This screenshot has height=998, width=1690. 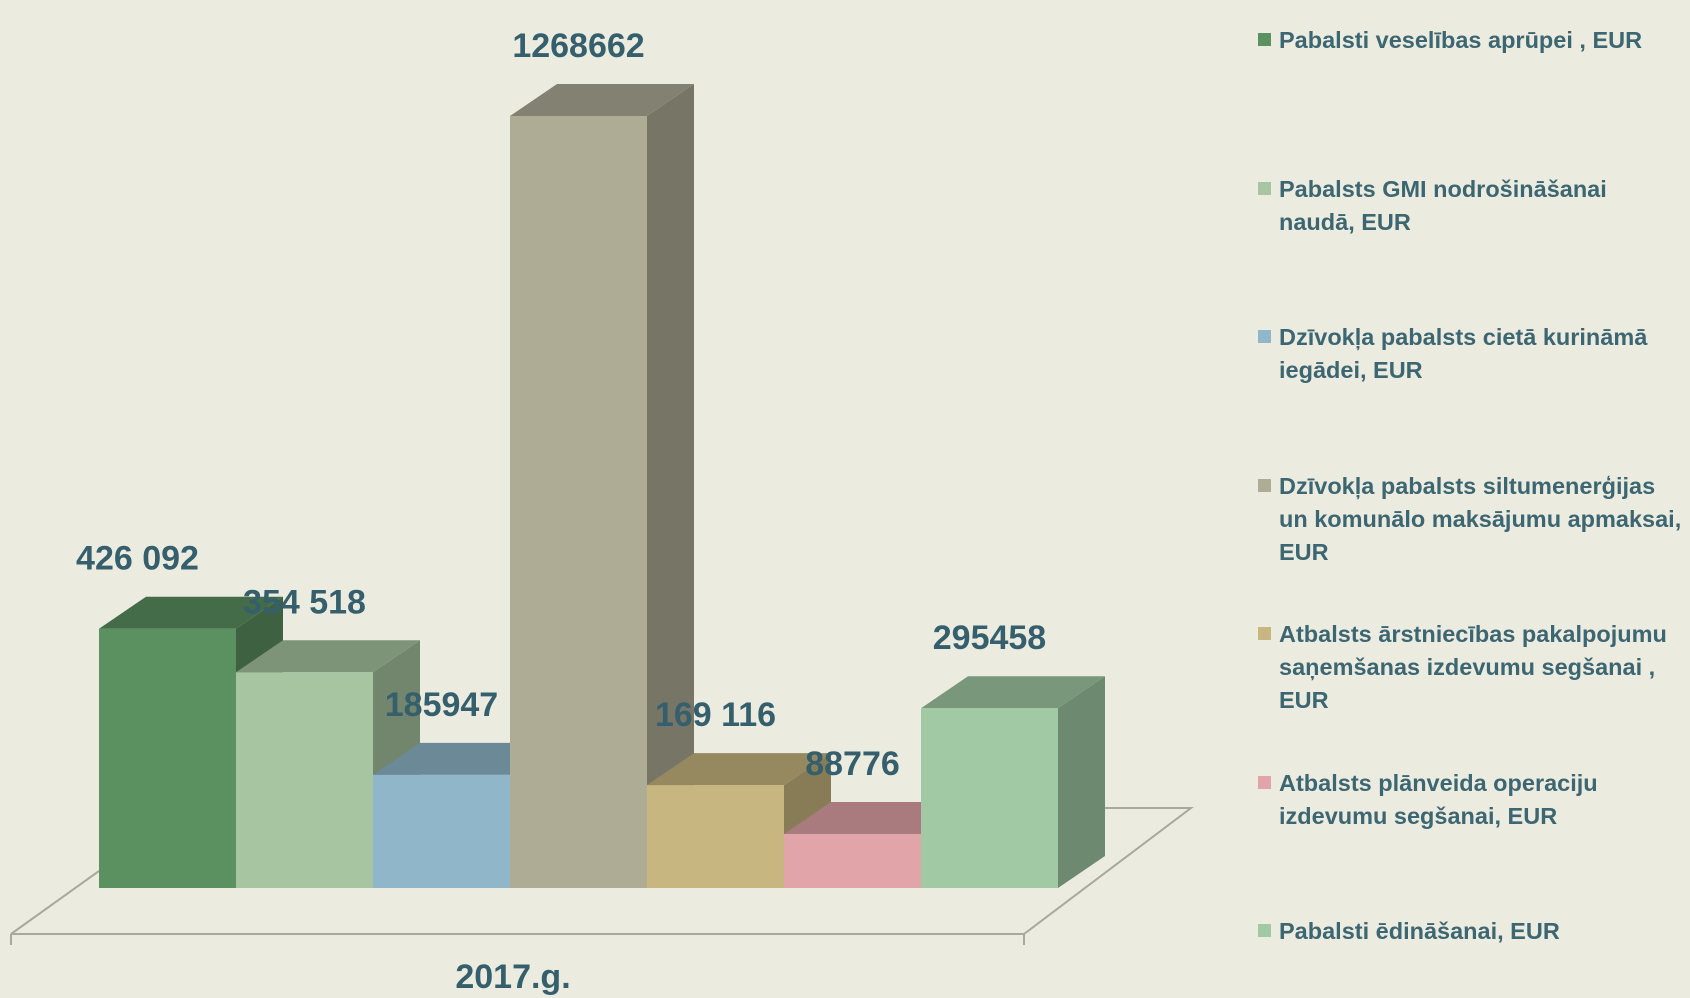 What do you see at coordinates (1419, 931) in the screenshot?
I see `legend-label: Pabalsti ēdināšanai, EUR` at bounding box center [1419, 931].